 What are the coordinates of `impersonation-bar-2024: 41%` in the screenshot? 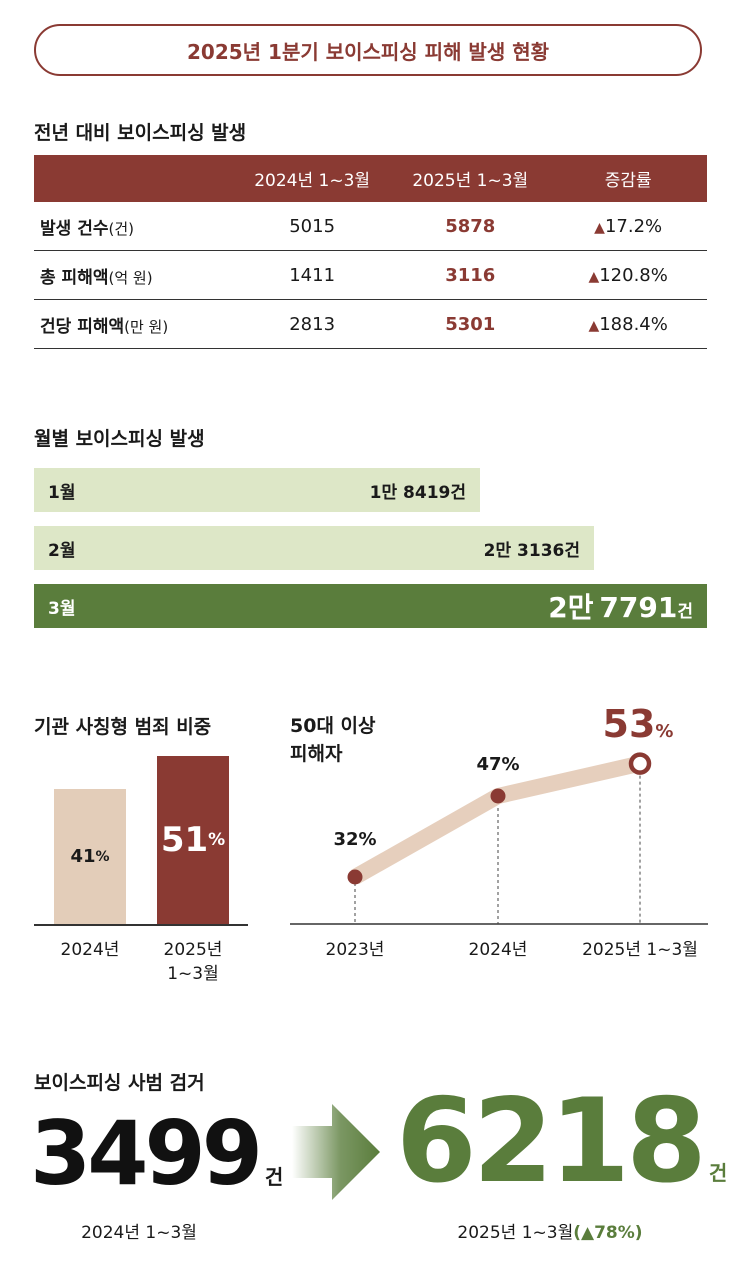 It's located at (90, 856).